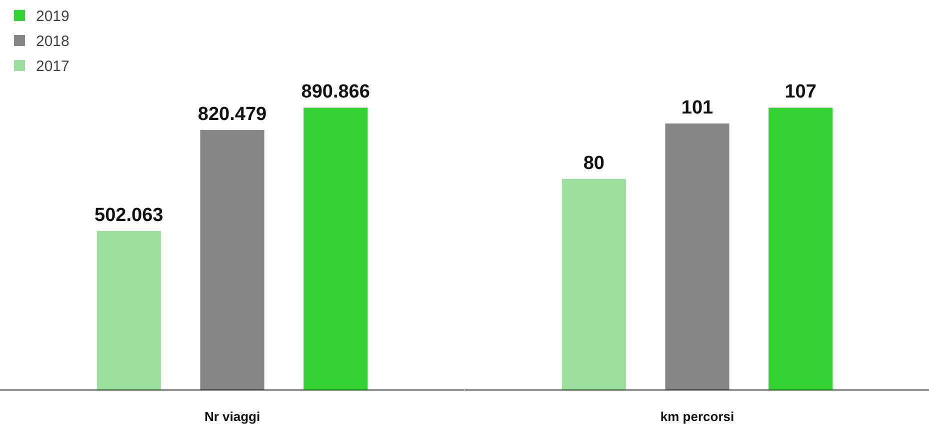  Describe the element at coordinates (129, 215) in the screenshot. I see `data-label: 502.063` at that location.